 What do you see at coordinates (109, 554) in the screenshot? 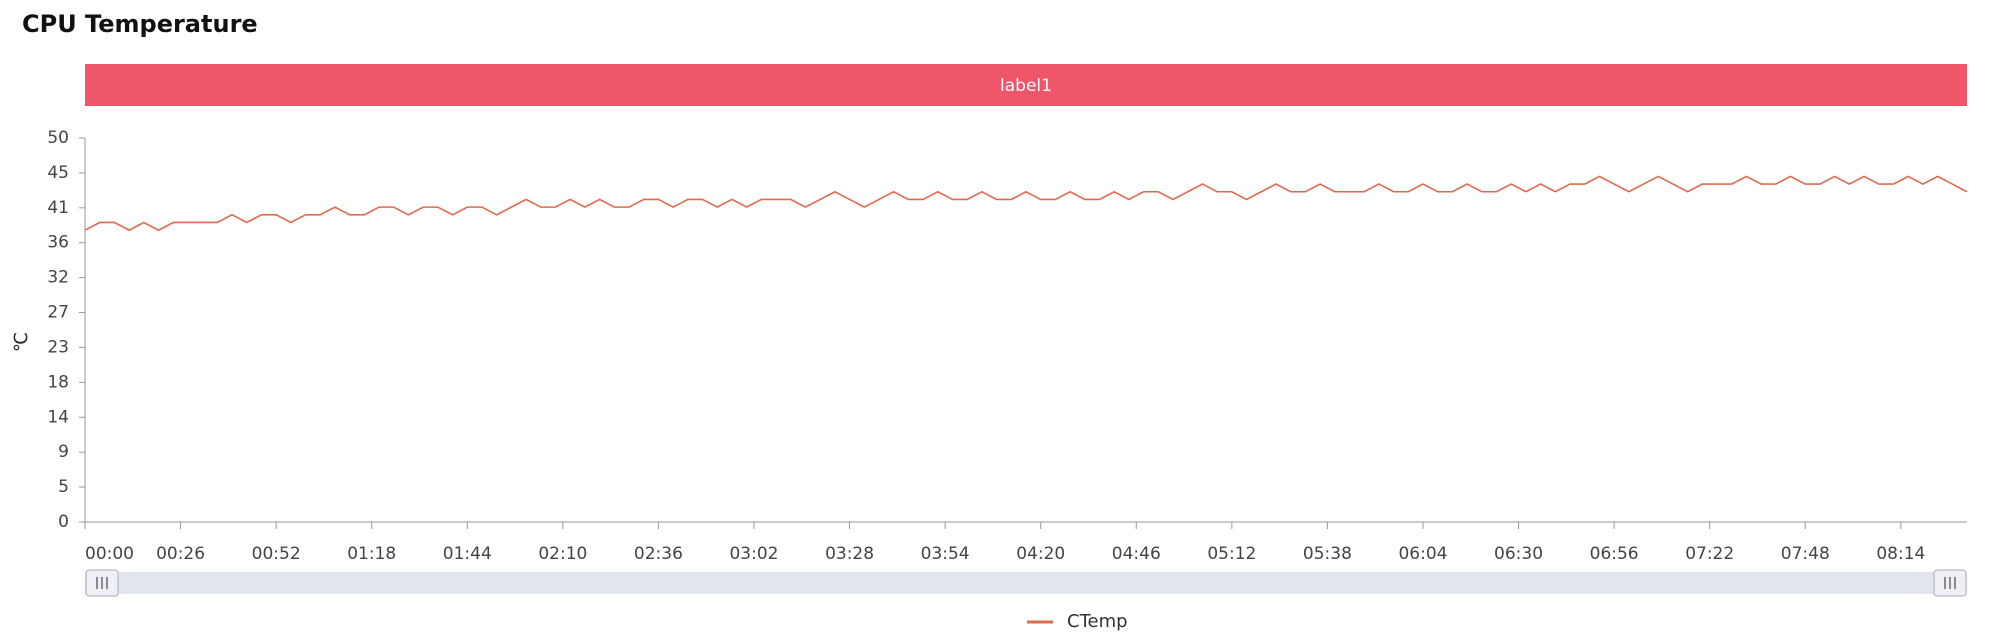
I see `x-tick-label: 00:00` at bounding box center [109, 554].